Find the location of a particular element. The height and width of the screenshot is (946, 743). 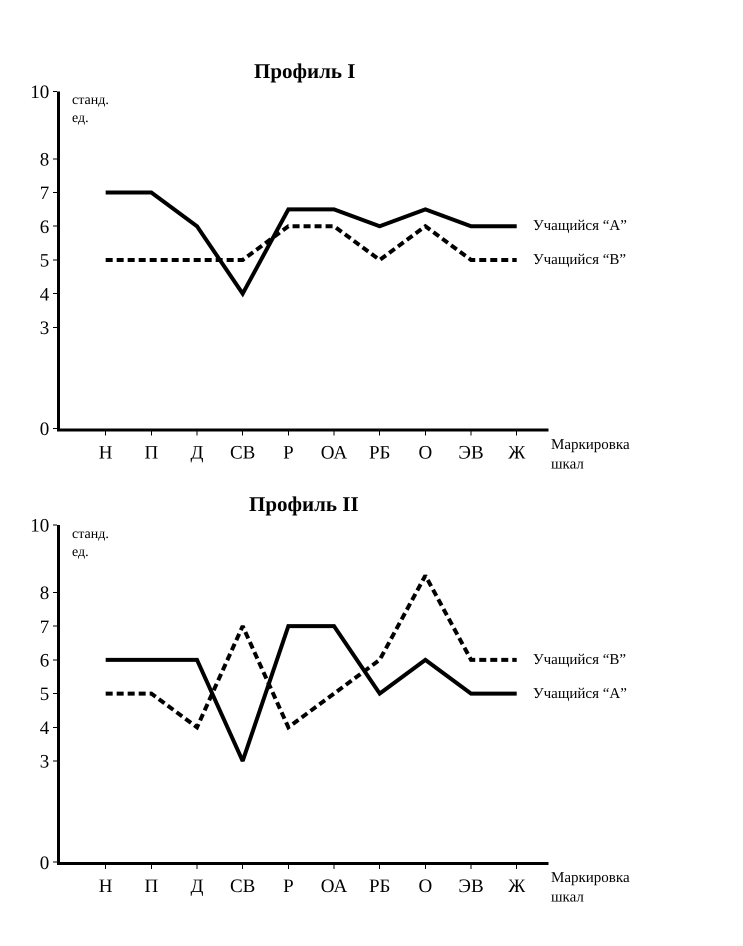

chart-title: Профиль II is located at coordinates (304, 504).